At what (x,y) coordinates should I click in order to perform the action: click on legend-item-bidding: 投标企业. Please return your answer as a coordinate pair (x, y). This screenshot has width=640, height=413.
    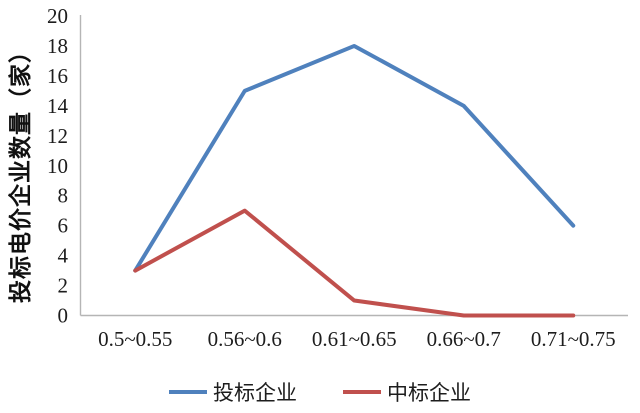
    Looking at the image, I should click on (233, 392).